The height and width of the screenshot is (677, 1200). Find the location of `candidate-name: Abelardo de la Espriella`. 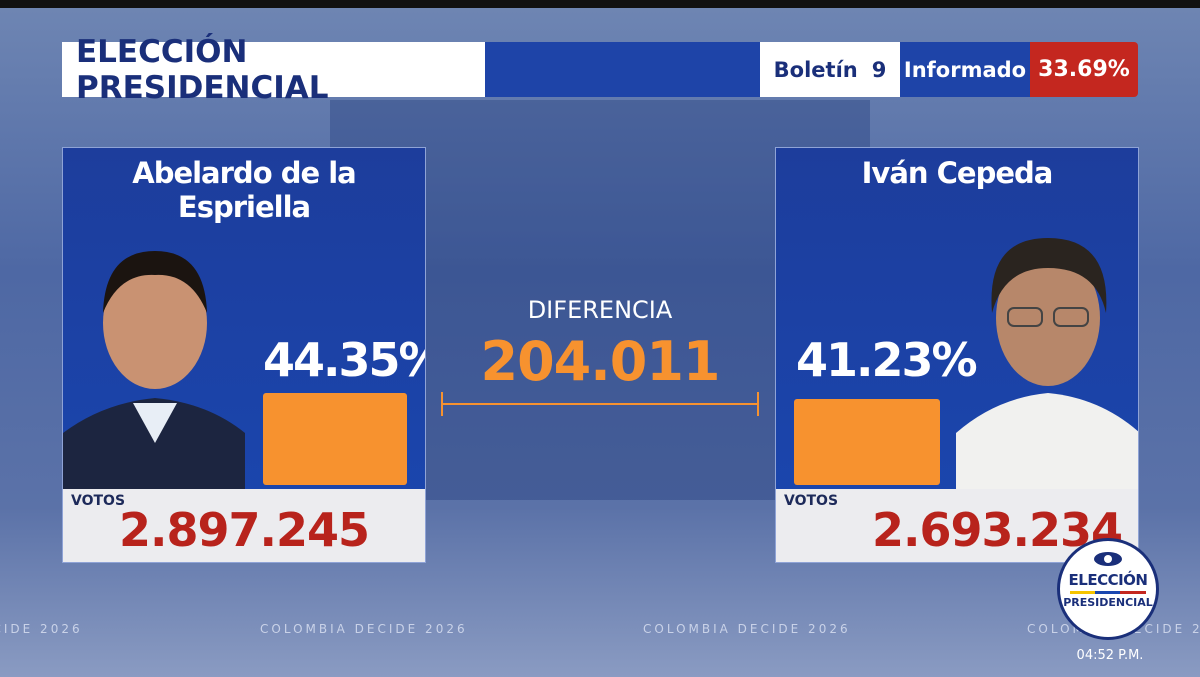

candidate-name: Abelardo de la Espriella is located at coordinates (244, 190).